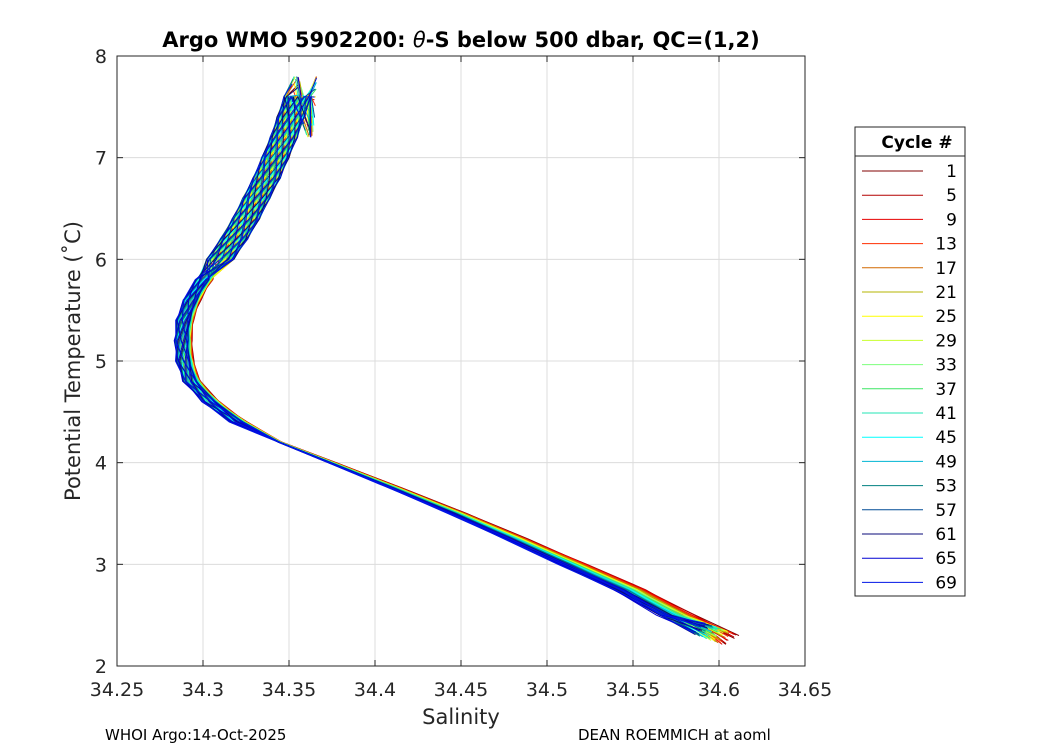  Describe the element at coordinates (946, 341) in the screenshot. I see `legend-entry-label: 29` at that location.